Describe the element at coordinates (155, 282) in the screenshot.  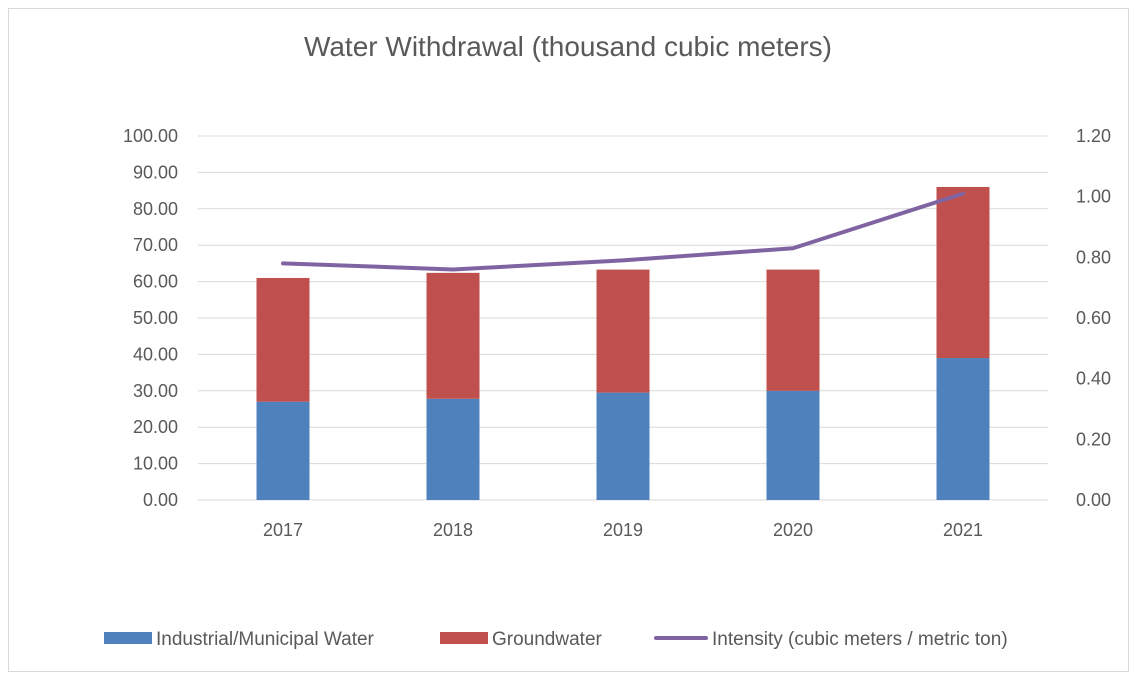
I see `left-tick-label: 60.00` at that location.